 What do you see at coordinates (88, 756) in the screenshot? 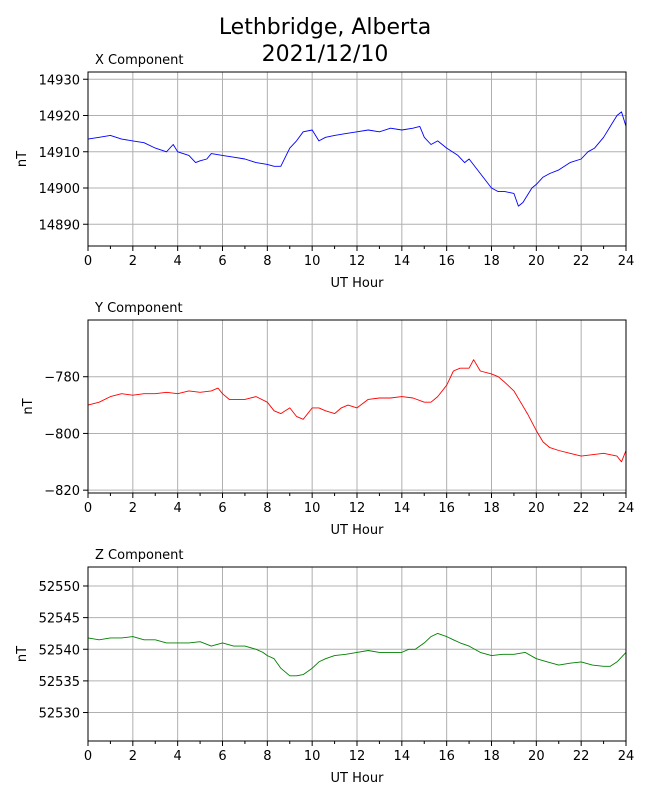
I see `z-xtick-label: 0` at bounding box center [88, 756].